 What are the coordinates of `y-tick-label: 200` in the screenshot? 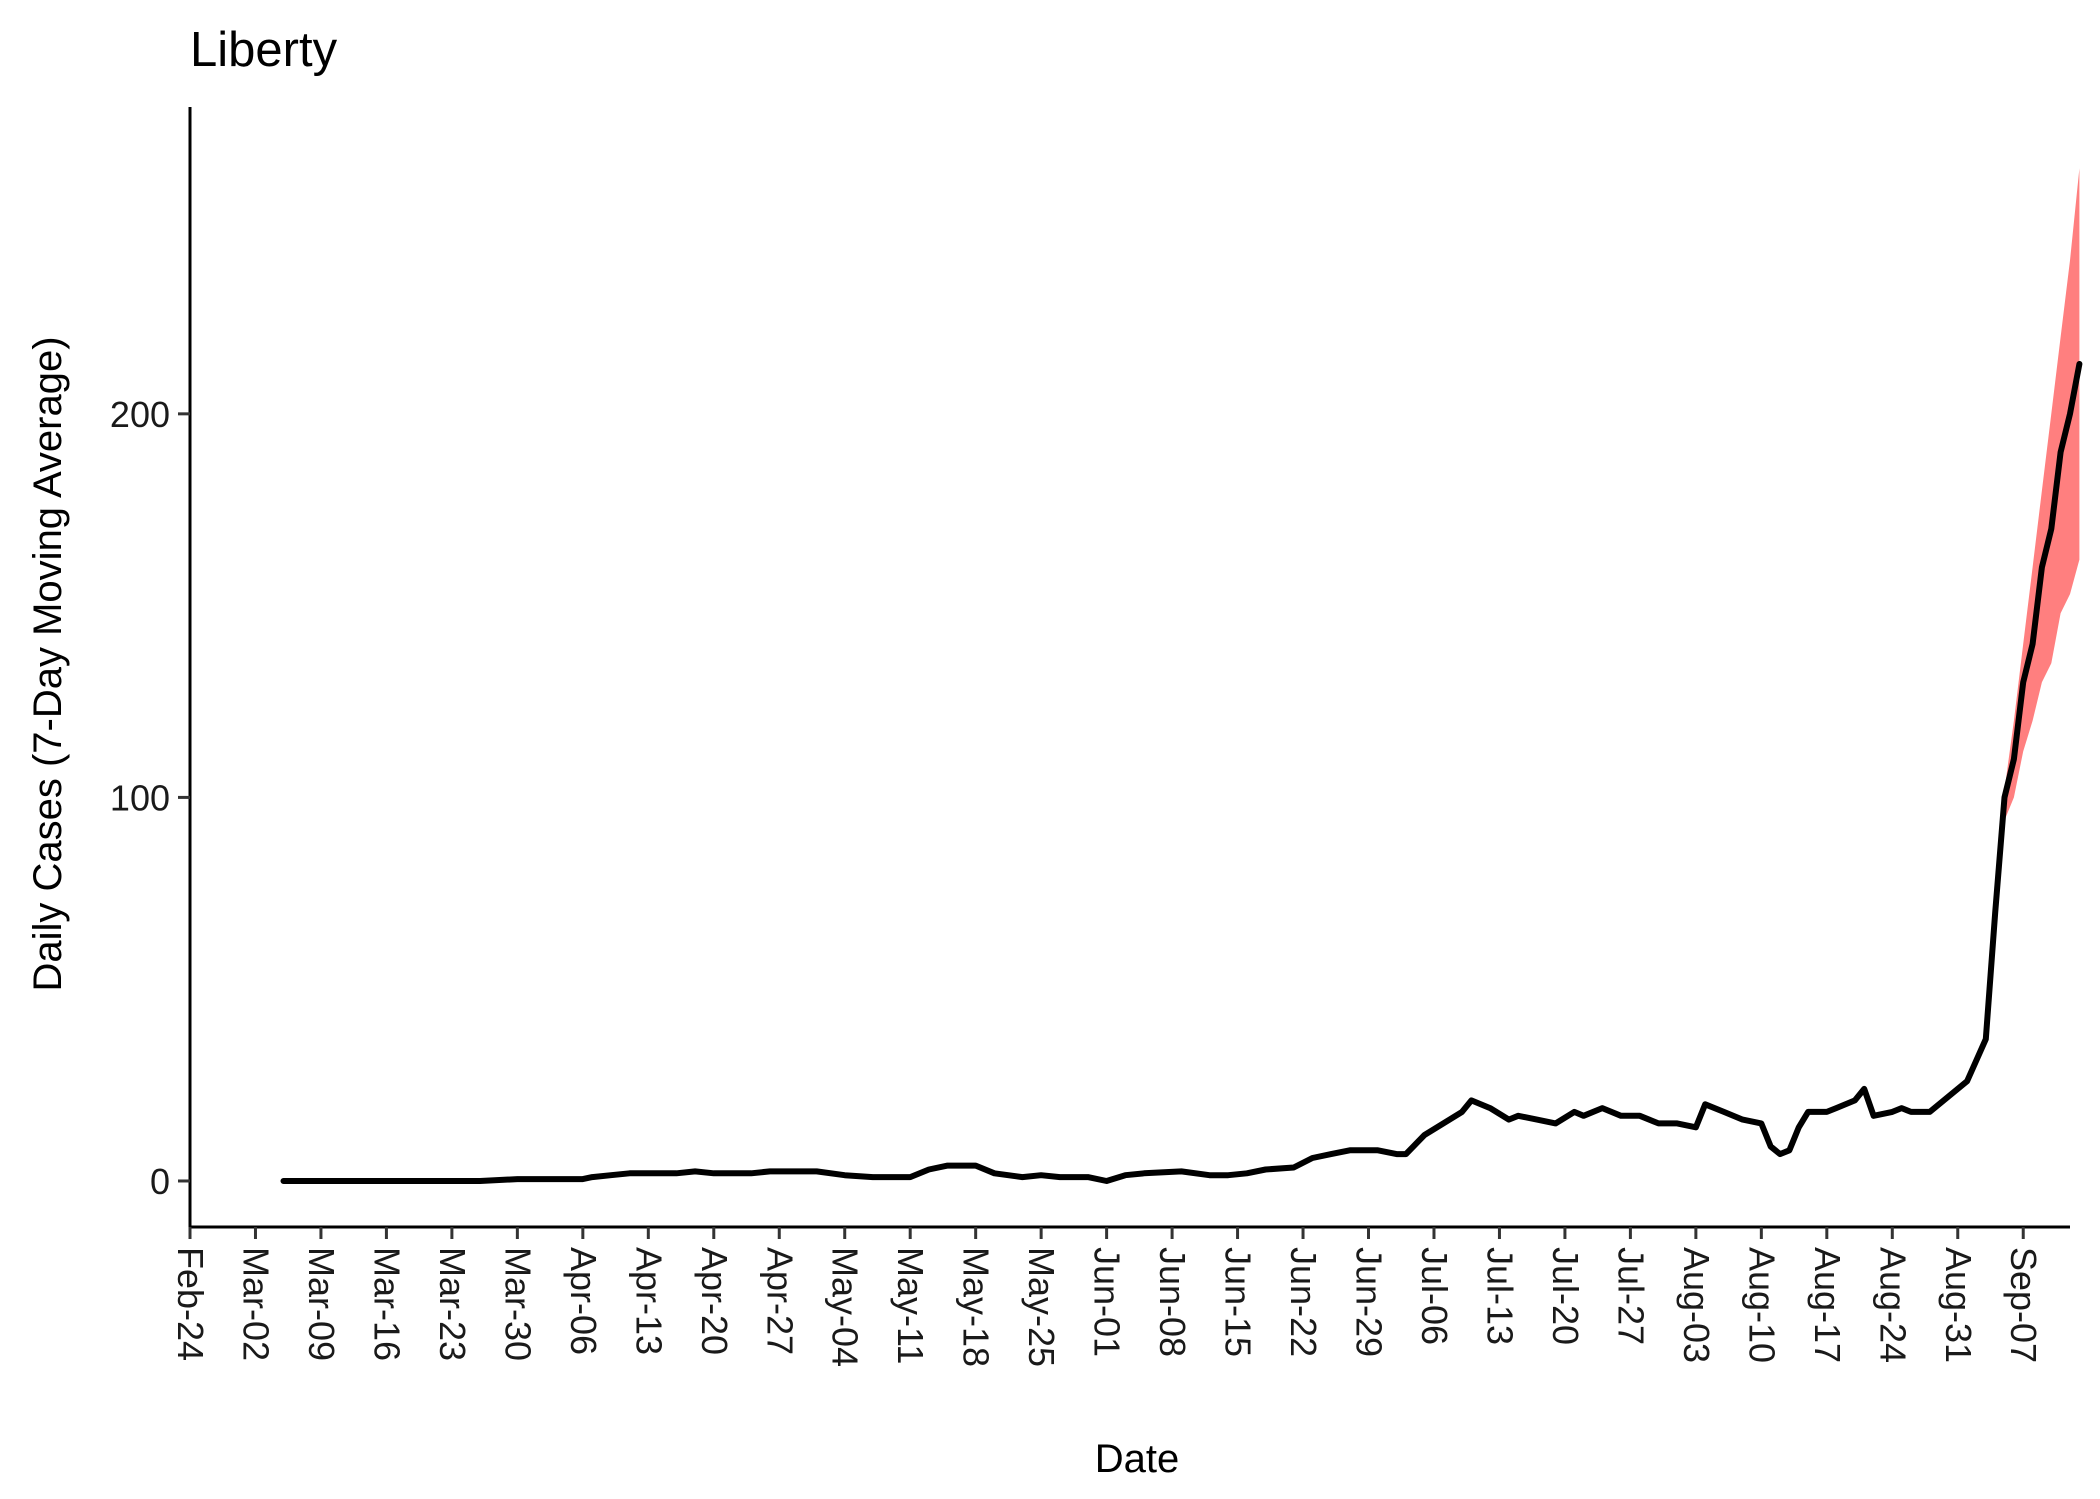 It's located at (140, 414).